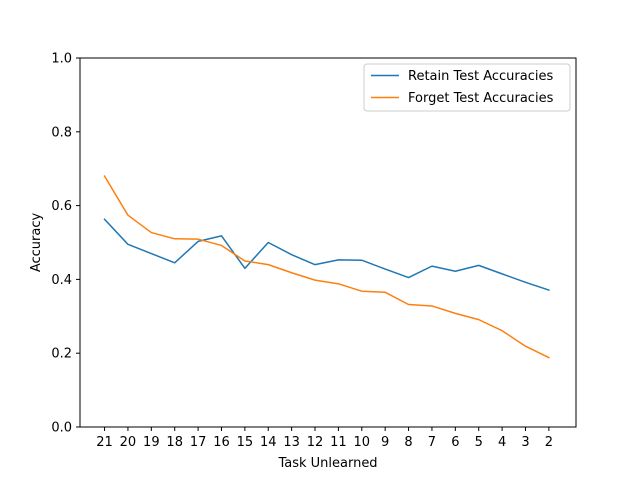 This screenshot has width=640, height=480. What do you see at coordinates (36, 243) in the screenshot?
I see `y-axis-label: Accuracy` at bounding box center [36, 243].